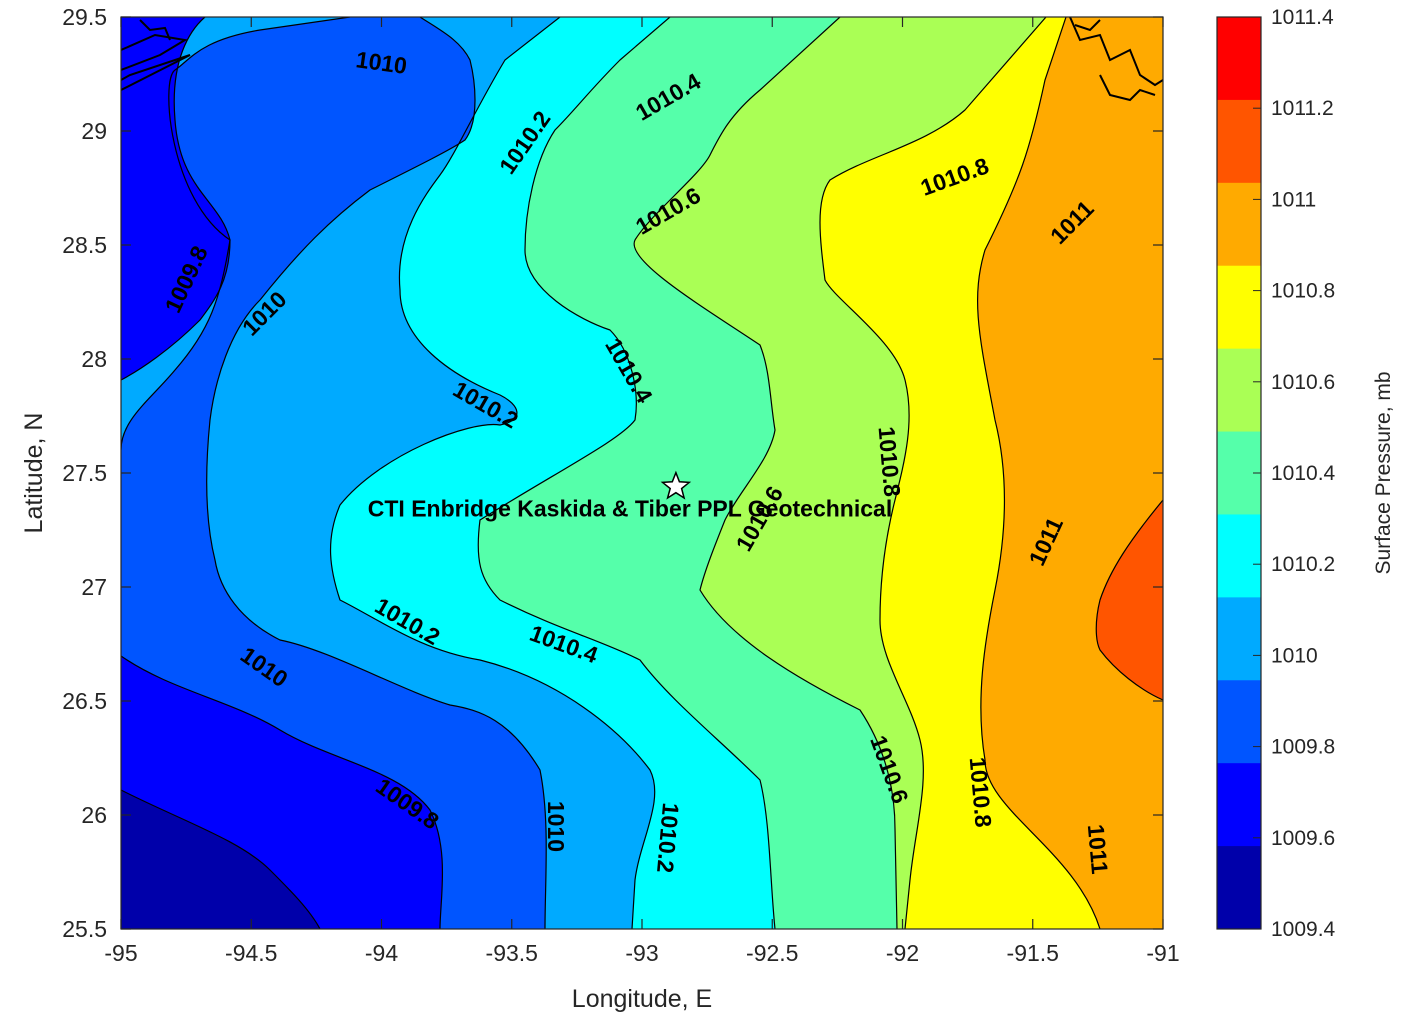 The height and width of the screenshot is (1021, 1410). What do you see at coordinates (94, 815) in the screenshot?
I see `y-tick-label: 26` at bounding box center [94, 815].